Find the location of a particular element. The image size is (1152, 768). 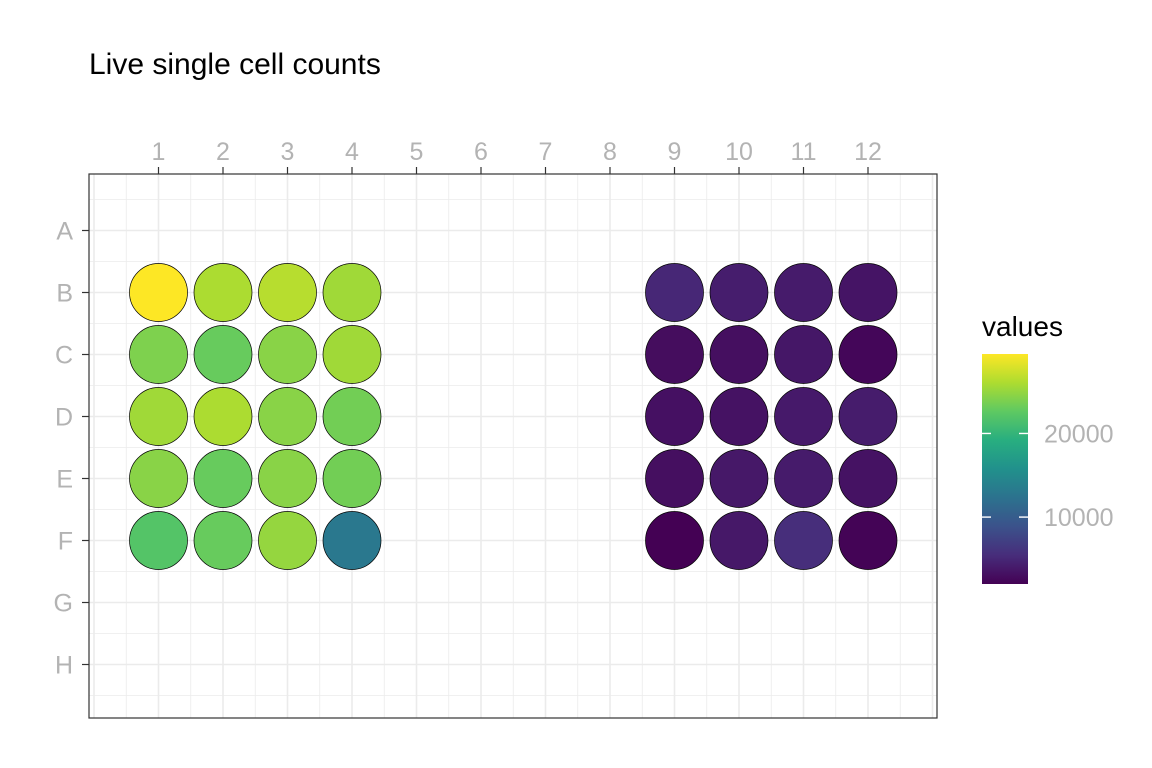

well-D11 is located at coordinates (803, 416).